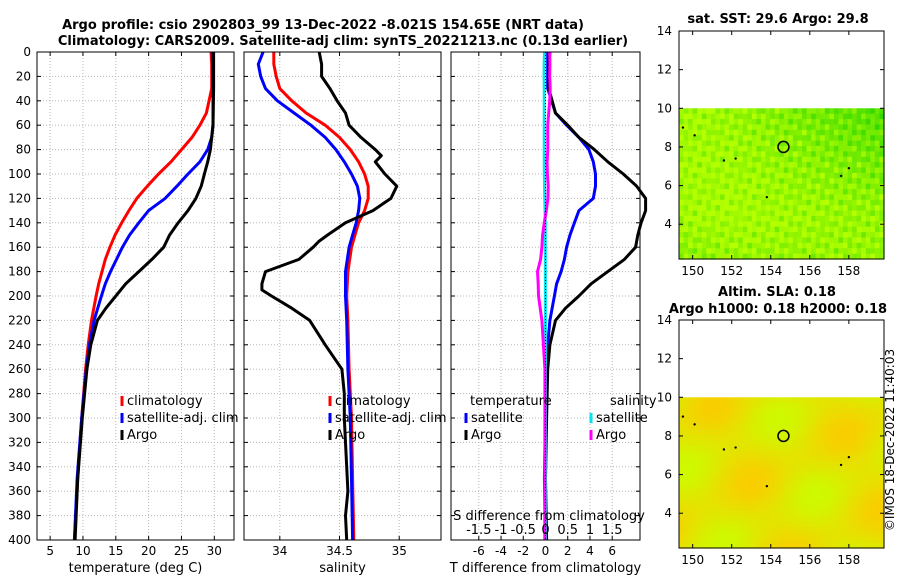 The image size is (900, 580). What do you see at coordinates (590, 551) in the screenshot?
I see `x-tick-label: 4` at bounding box center [590, 551].